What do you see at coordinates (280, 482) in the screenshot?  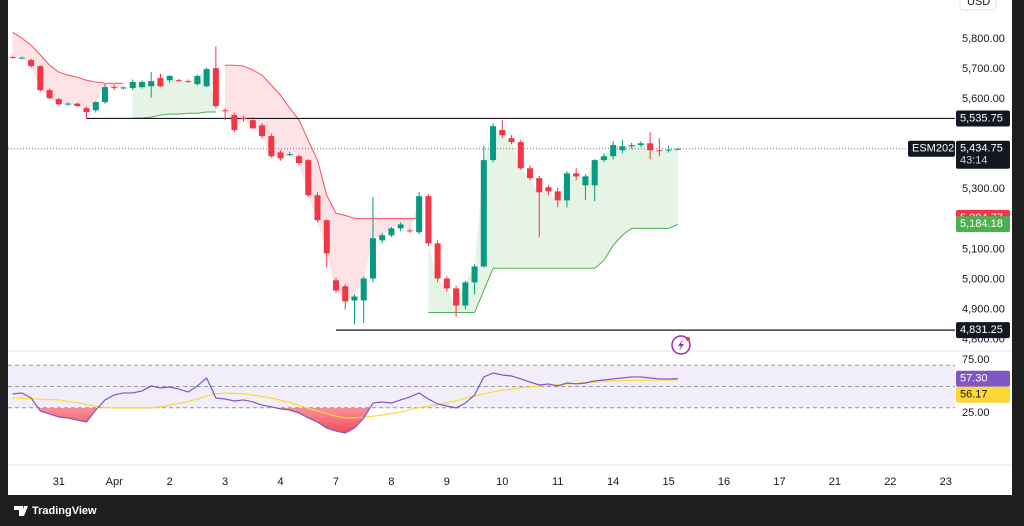 I see `x-tick-label: 4` at bounding box center [280, 482].